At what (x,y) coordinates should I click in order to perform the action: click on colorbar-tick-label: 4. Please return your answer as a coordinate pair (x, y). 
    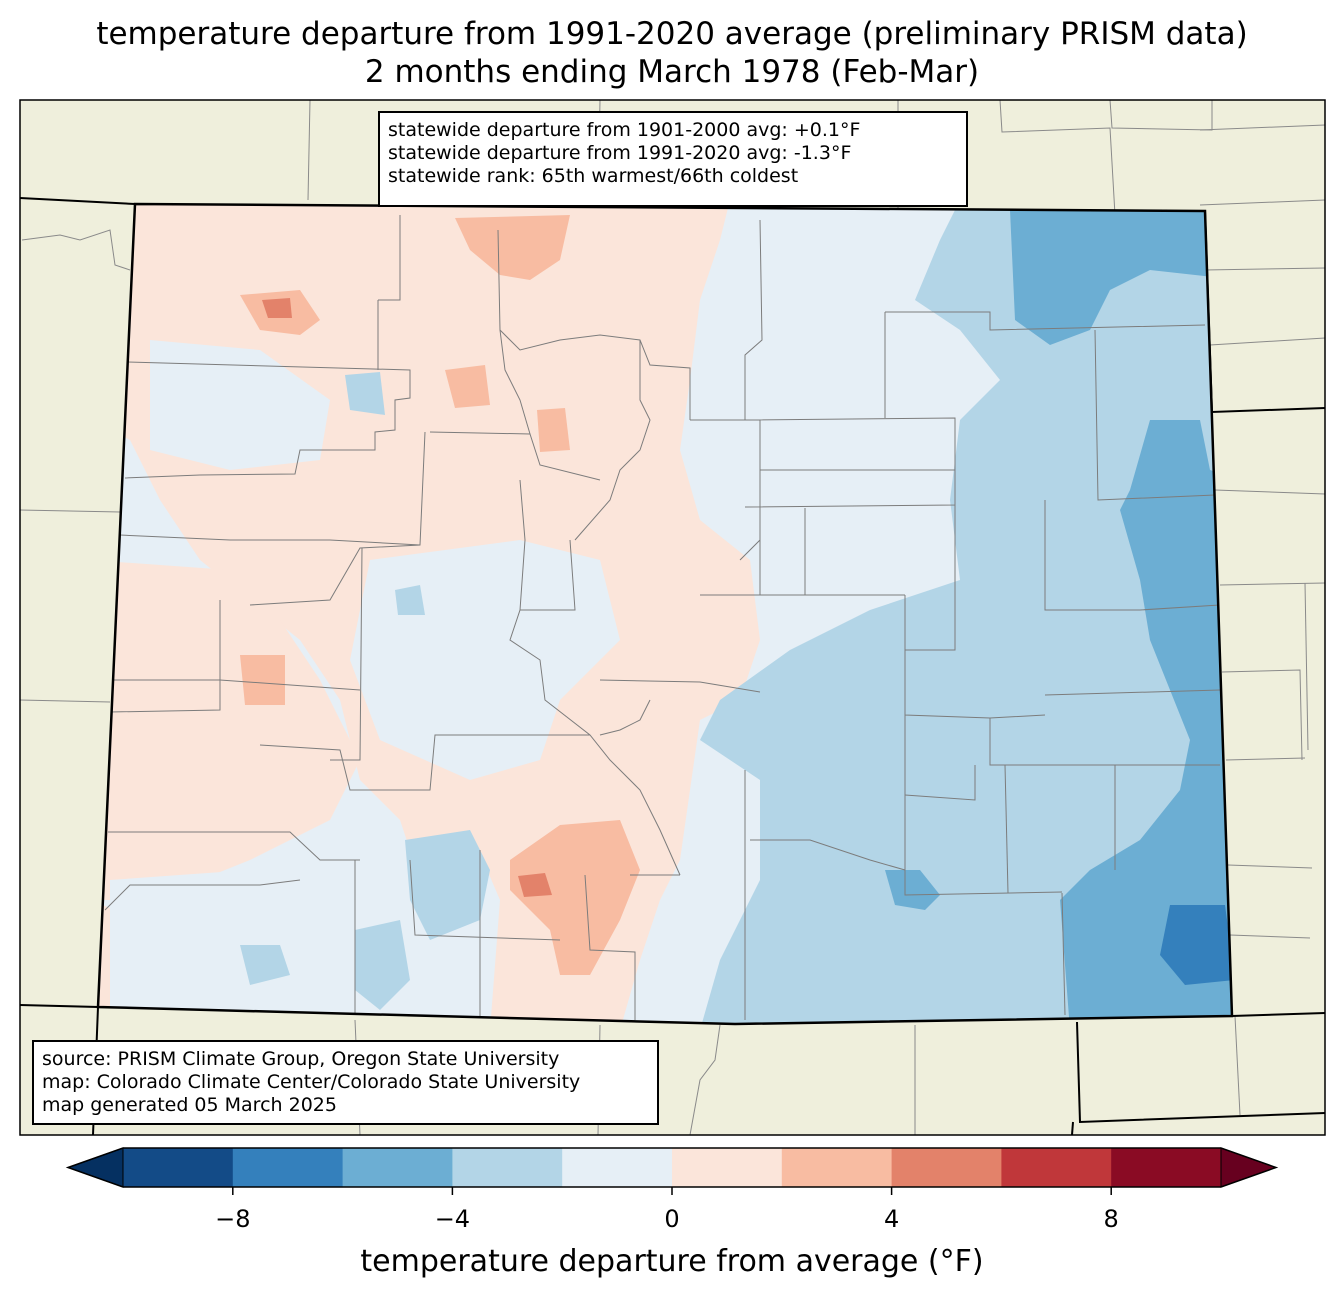
    Looking at the image, I should click on (891, 1219).